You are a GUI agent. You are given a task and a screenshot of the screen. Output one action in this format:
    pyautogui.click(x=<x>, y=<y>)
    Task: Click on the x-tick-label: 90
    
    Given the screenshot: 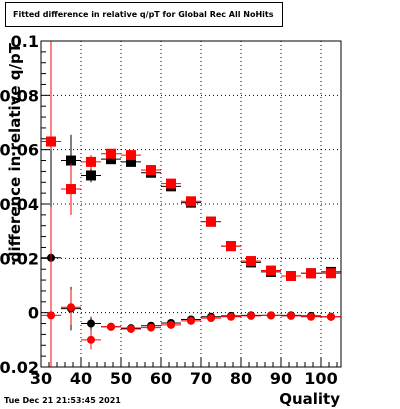 What is the action you would take?
    pyautogui.click(x=281, y=378)
    